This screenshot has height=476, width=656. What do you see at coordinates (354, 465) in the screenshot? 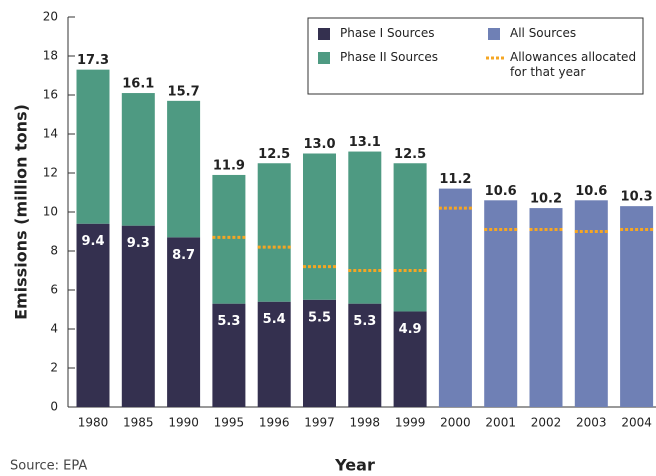
I see `x-axis-label: Year` at bounding box center [354, 465].